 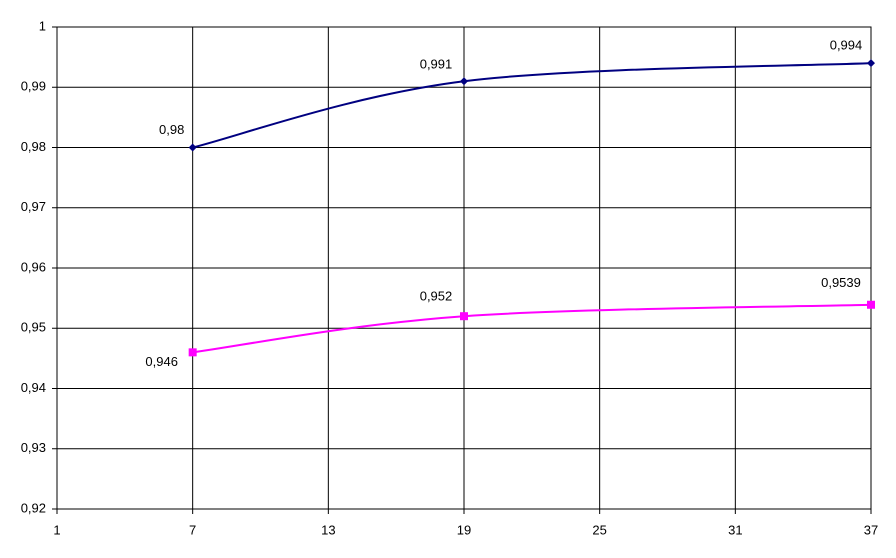 What do you see at coordinates (33, 86) in the screenshot?
I see `y-tick-label: 0,99` at bounding box center [33, 86].